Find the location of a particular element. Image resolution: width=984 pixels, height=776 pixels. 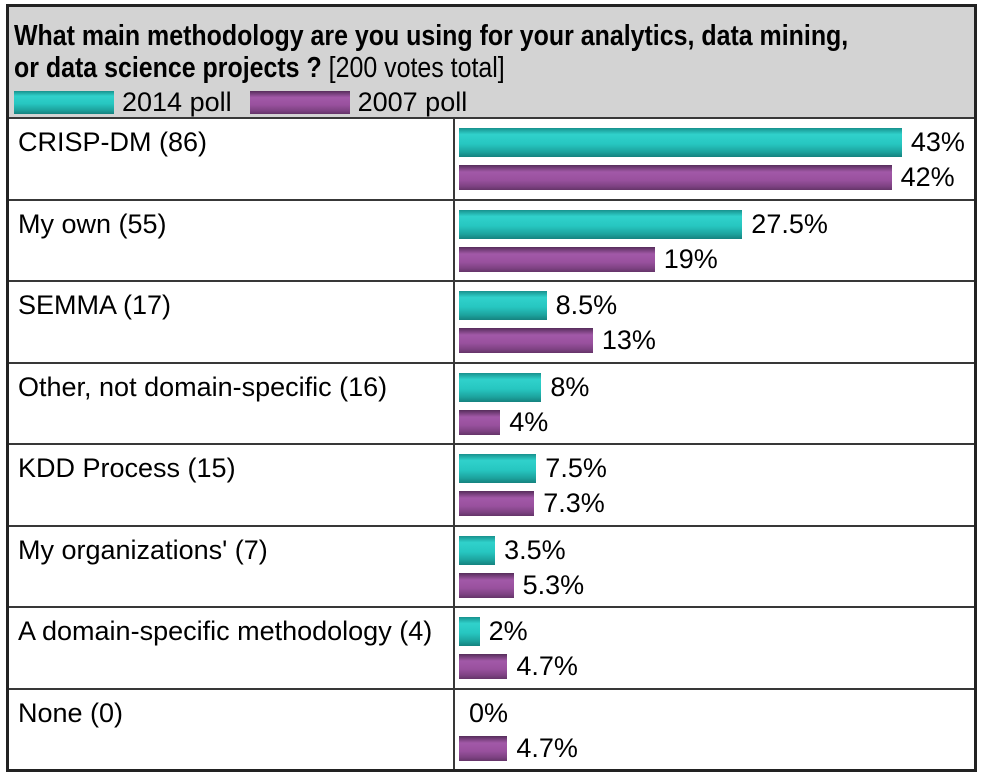

bar-line-2014: 43% is located at coordinates (716, 142).